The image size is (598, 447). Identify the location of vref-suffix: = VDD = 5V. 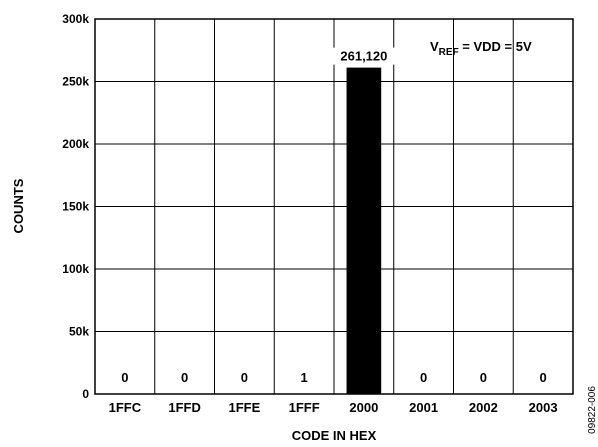
(495, 46).